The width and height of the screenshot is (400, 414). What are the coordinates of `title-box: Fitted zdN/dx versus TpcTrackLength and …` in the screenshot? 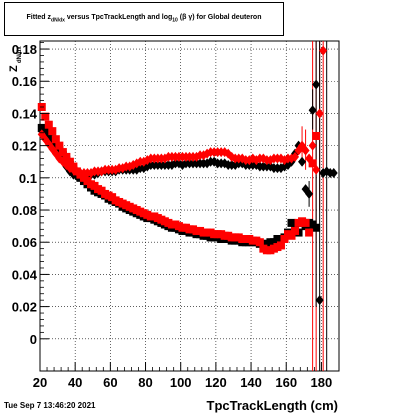 It's located at (144, 19).